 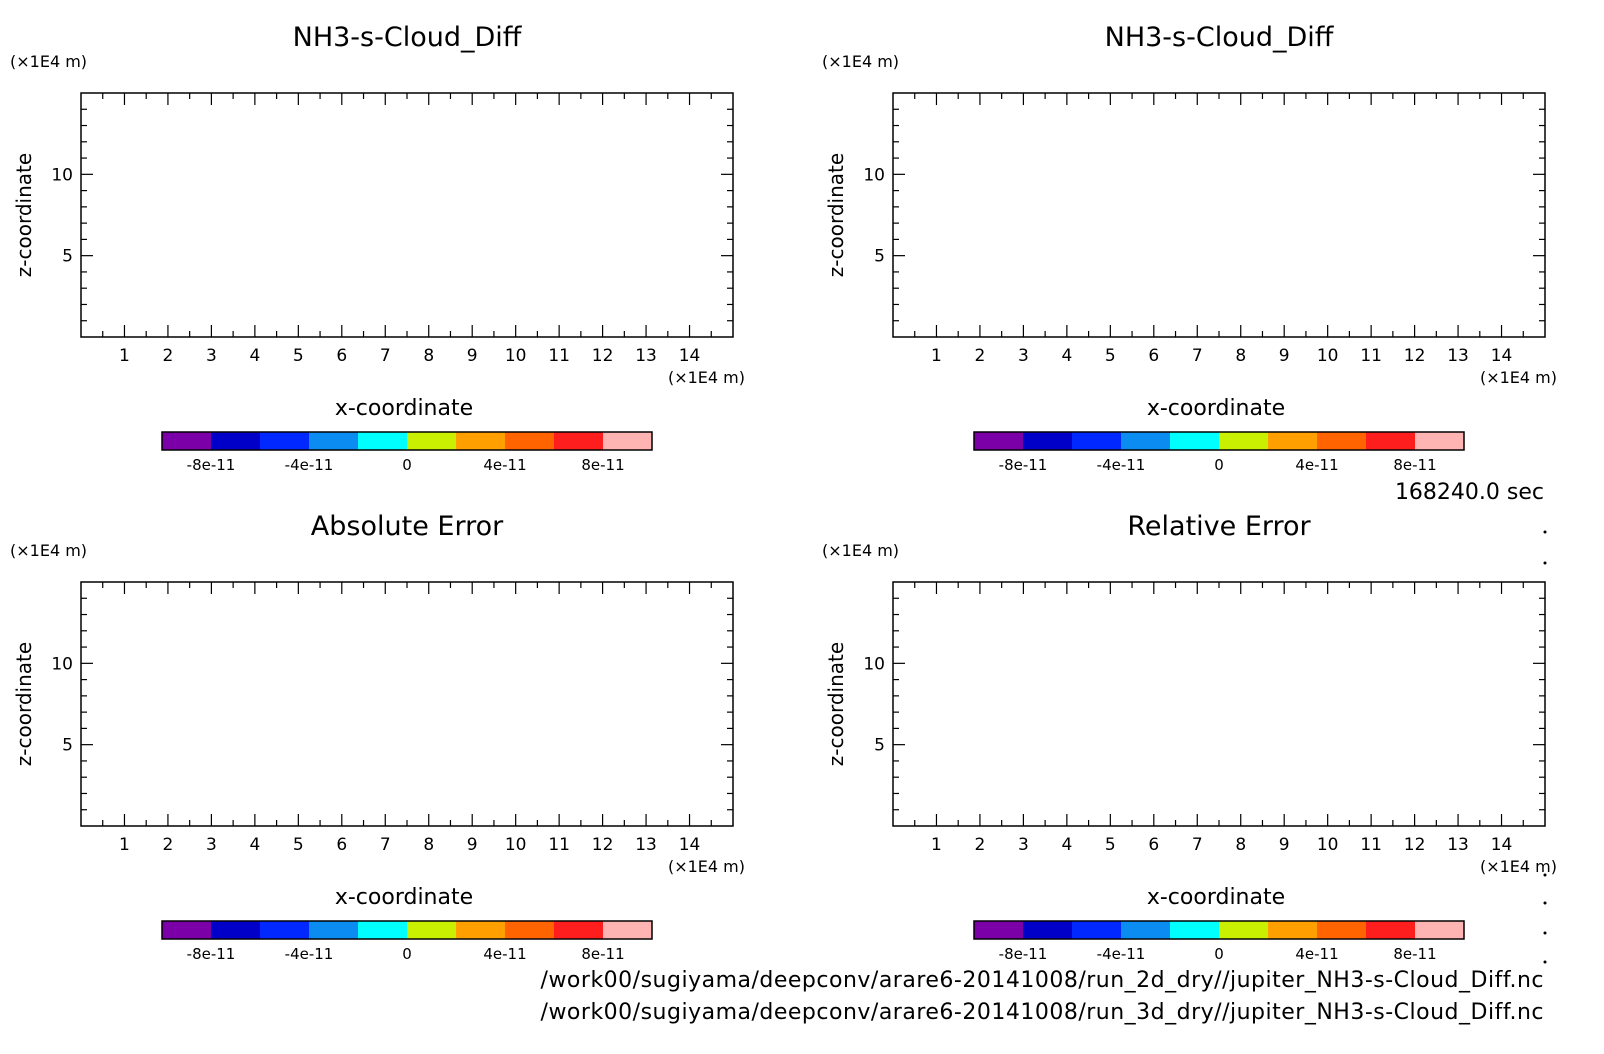 I want to click on time-label: 168240.0 sec, so click(x=1469, y=492).